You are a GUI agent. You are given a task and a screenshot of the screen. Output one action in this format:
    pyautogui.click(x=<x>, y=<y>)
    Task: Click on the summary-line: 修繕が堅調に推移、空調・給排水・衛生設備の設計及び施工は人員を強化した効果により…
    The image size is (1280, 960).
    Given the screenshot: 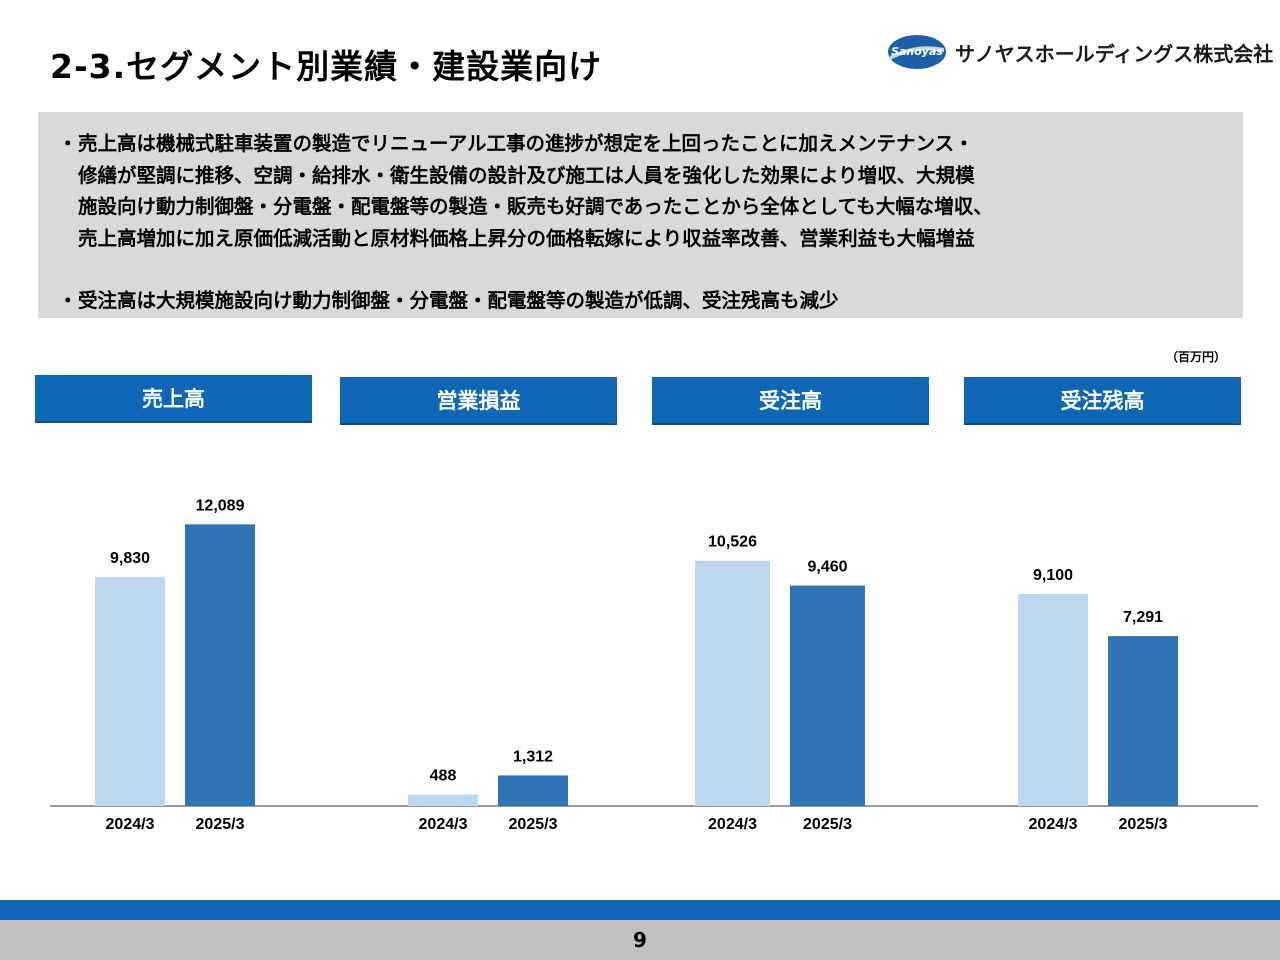 What is the action you would take?
    pyautogui.click(x=526, y=175)
    